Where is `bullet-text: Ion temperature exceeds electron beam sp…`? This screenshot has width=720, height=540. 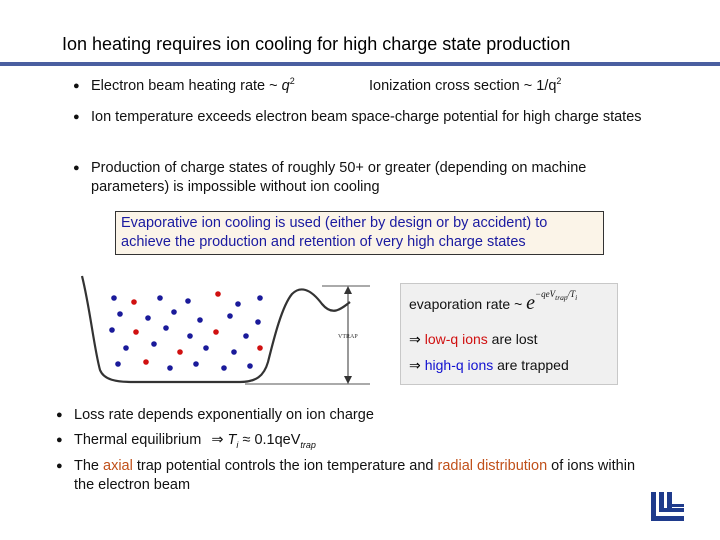 bullet-text: Ion temperature exceeds electron beam sp… is located at coordinates (366, 117).